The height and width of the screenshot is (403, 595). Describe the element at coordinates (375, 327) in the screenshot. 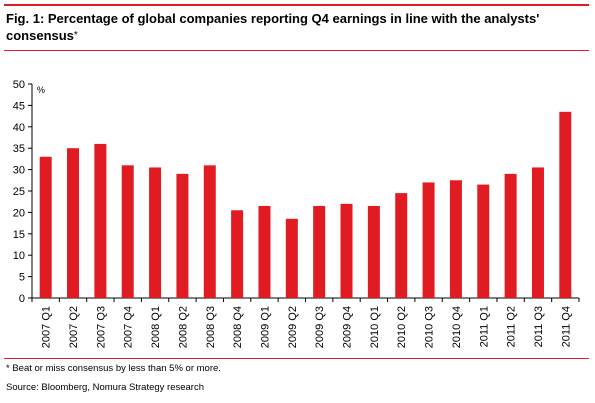

I see `x-tick-label: 2010 Q1` at that location.